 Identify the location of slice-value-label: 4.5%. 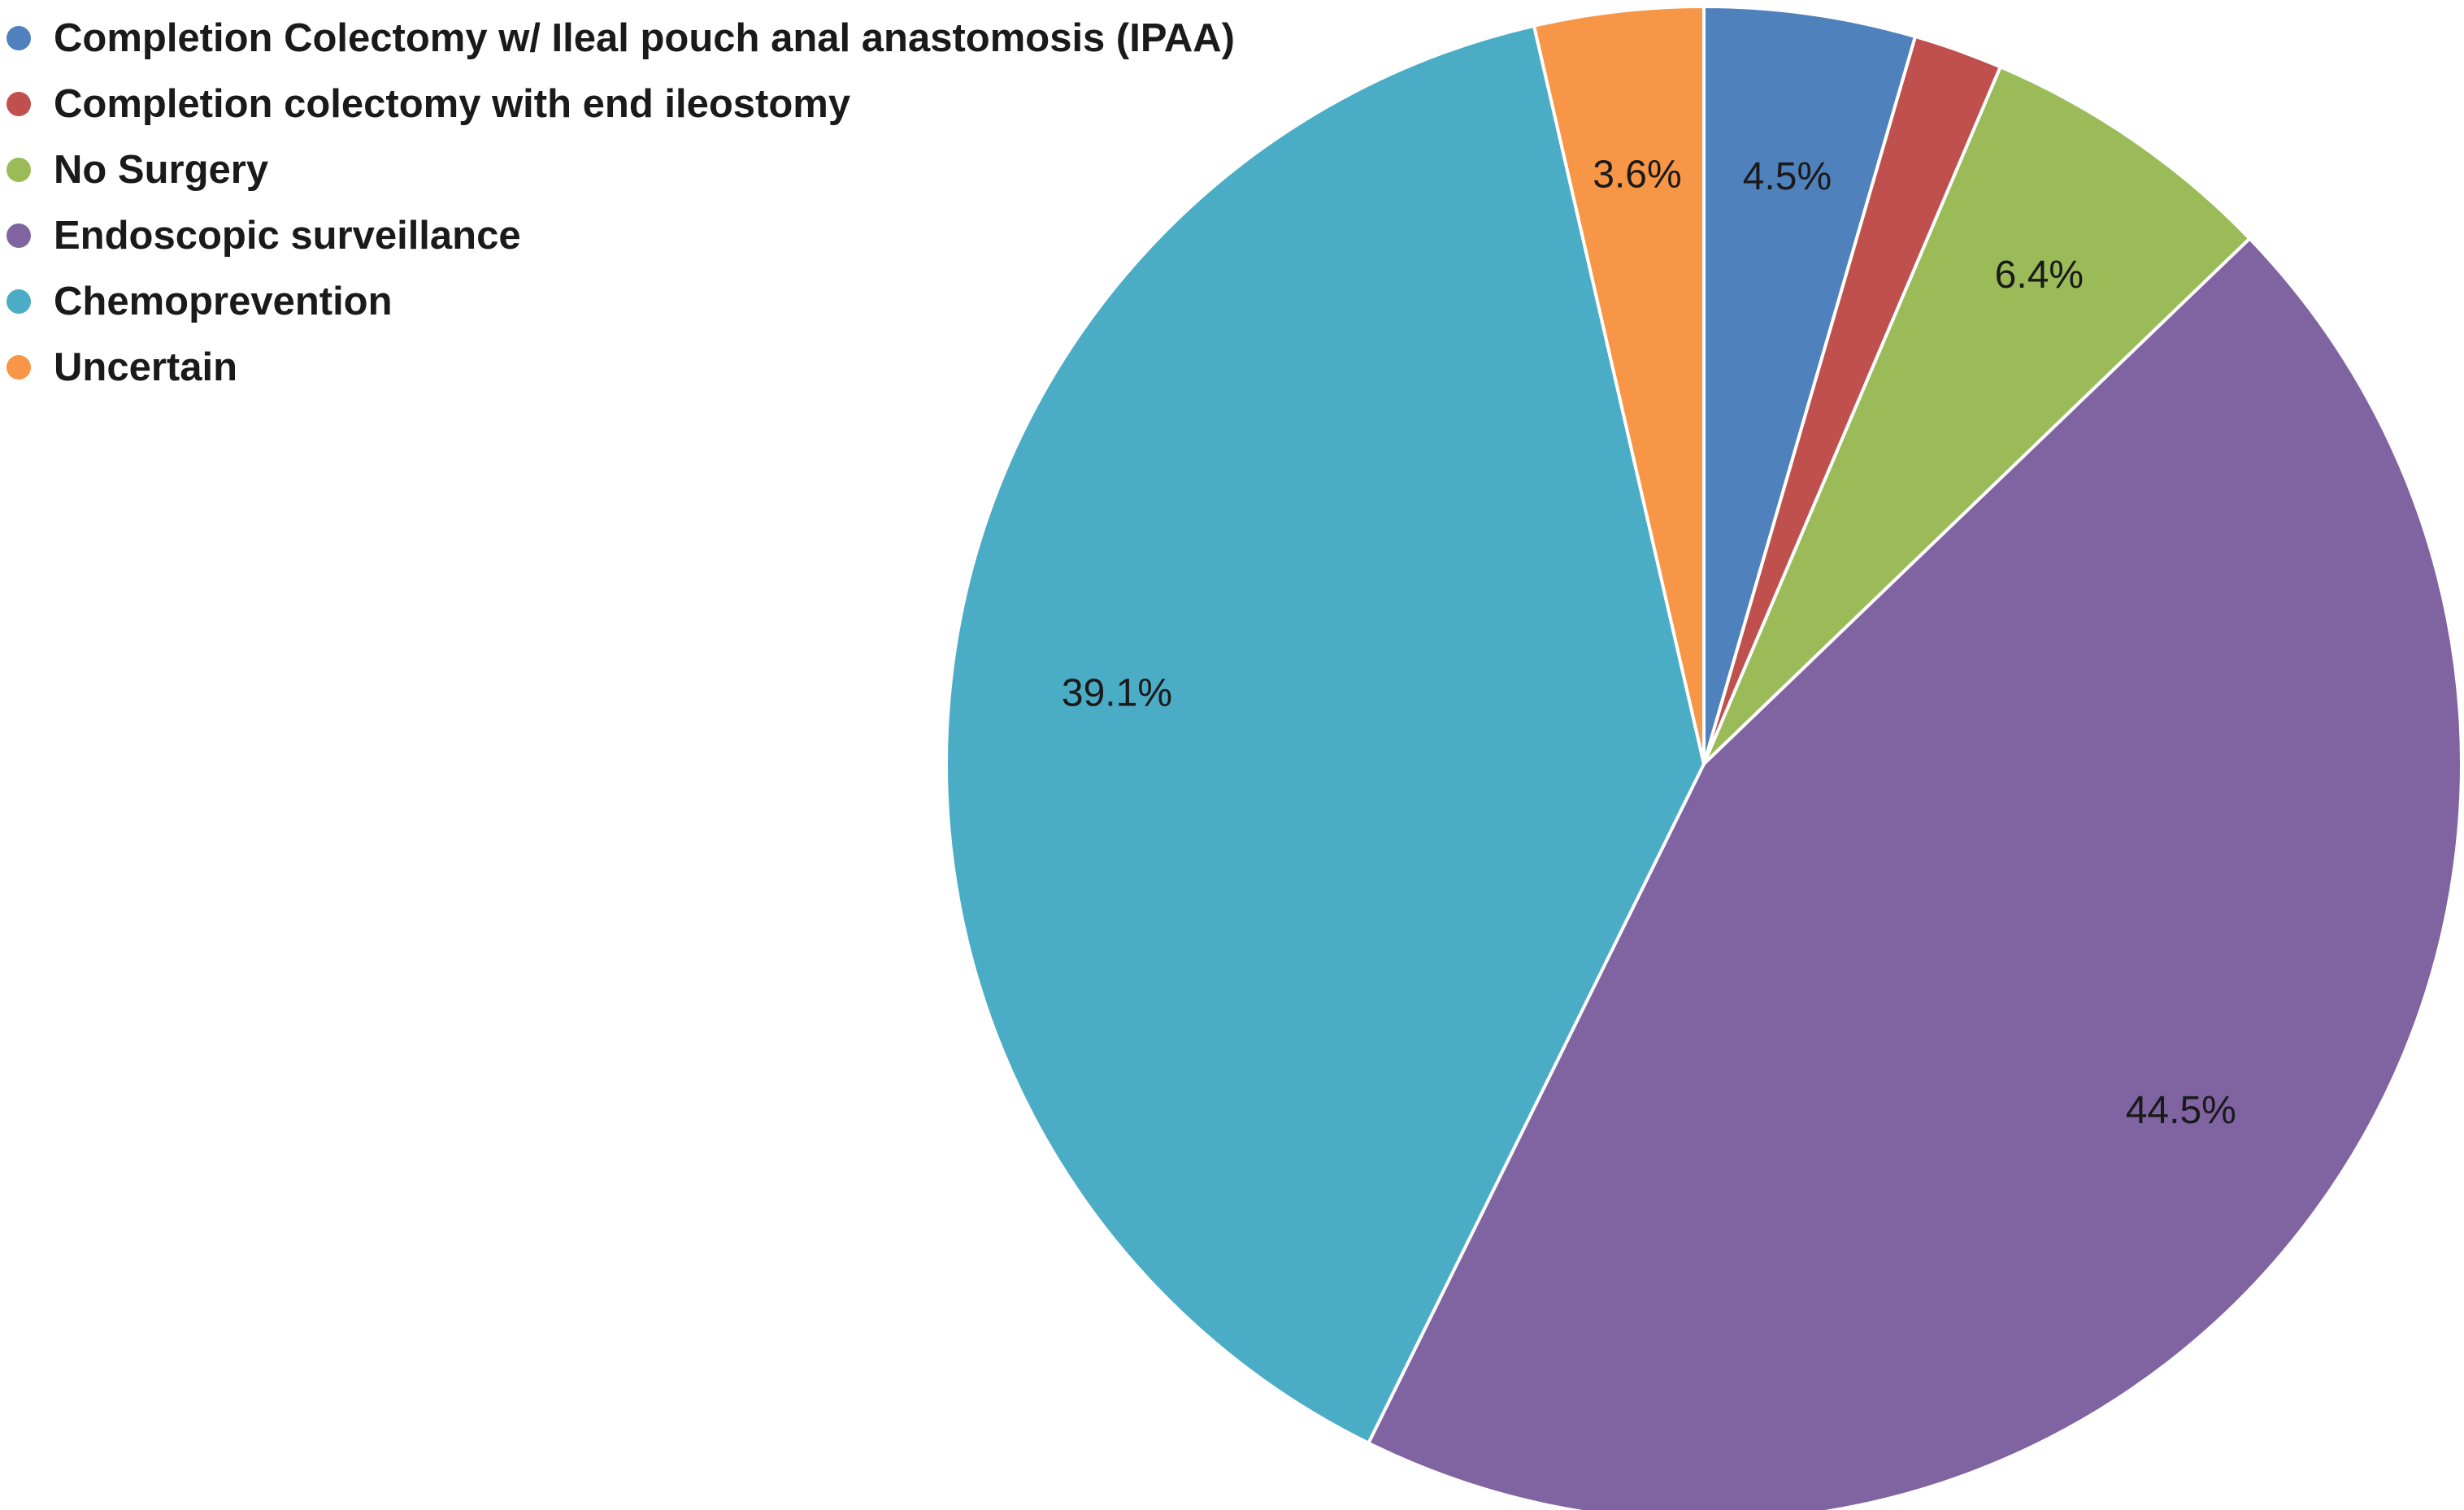
(1787, 176).